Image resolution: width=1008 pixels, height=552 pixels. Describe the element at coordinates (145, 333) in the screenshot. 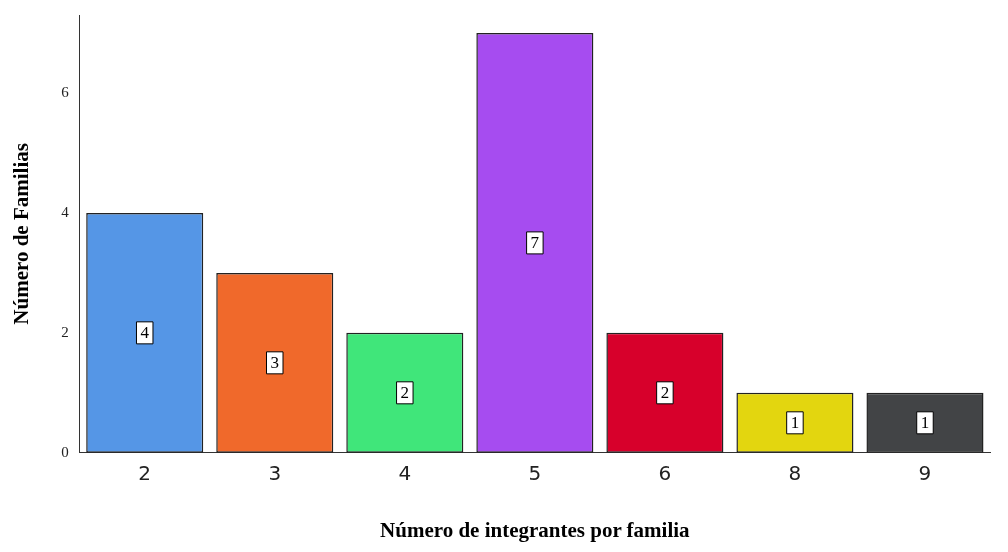

I see `data-label: 4` at that location.